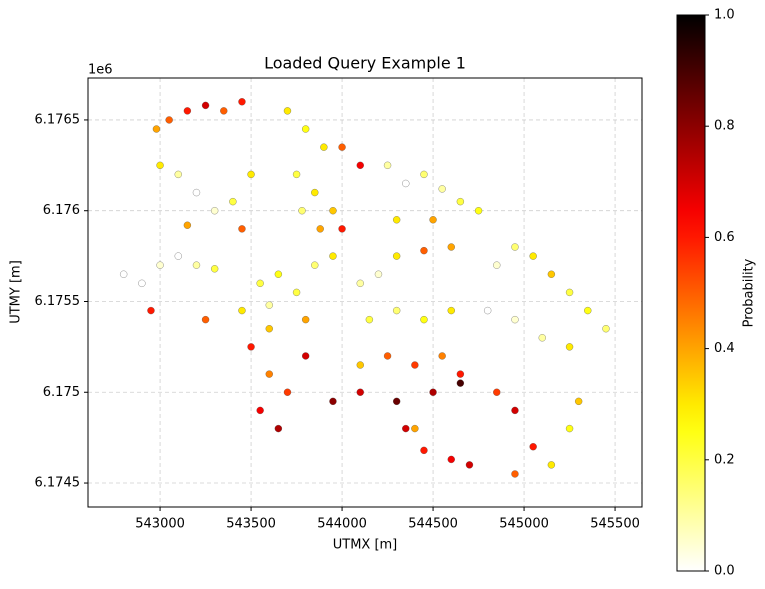 The width and height of the screenshot is (765, 589). Describe the element at coordinates (100, 70) in the screenshot. I see `y-offset-label: 1e6` at that location.